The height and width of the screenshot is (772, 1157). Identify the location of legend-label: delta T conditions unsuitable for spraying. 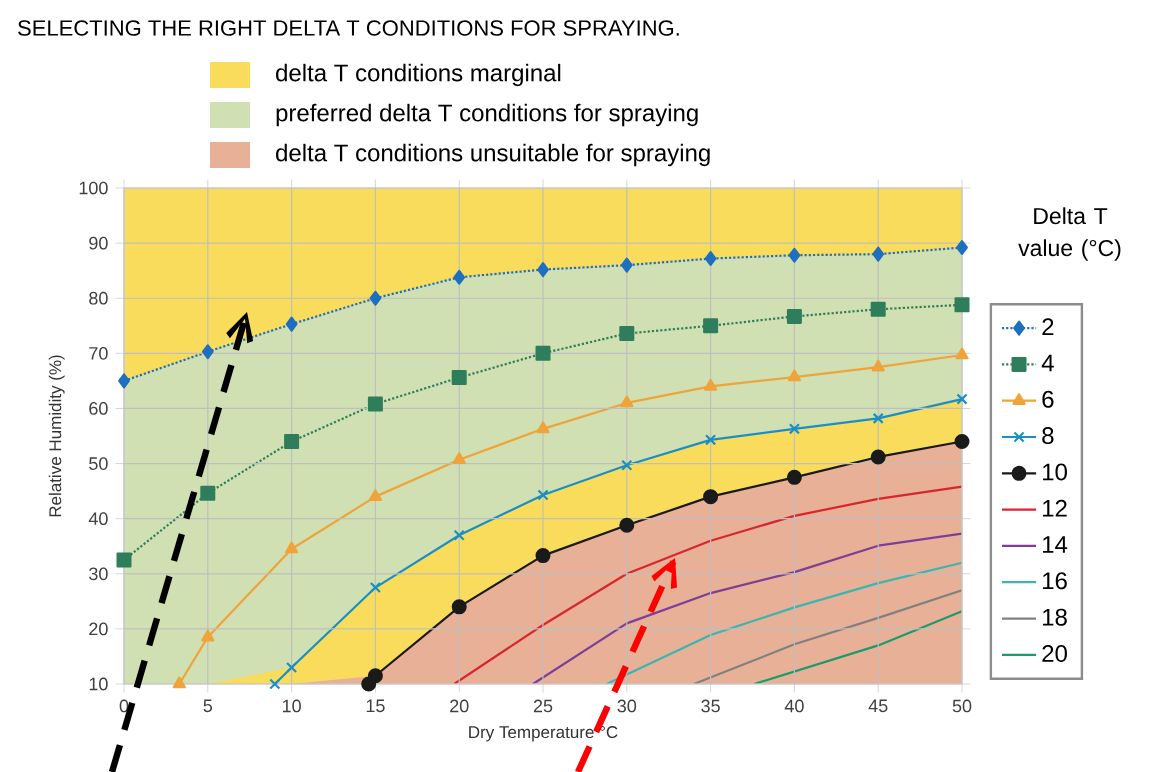
(493, 155).